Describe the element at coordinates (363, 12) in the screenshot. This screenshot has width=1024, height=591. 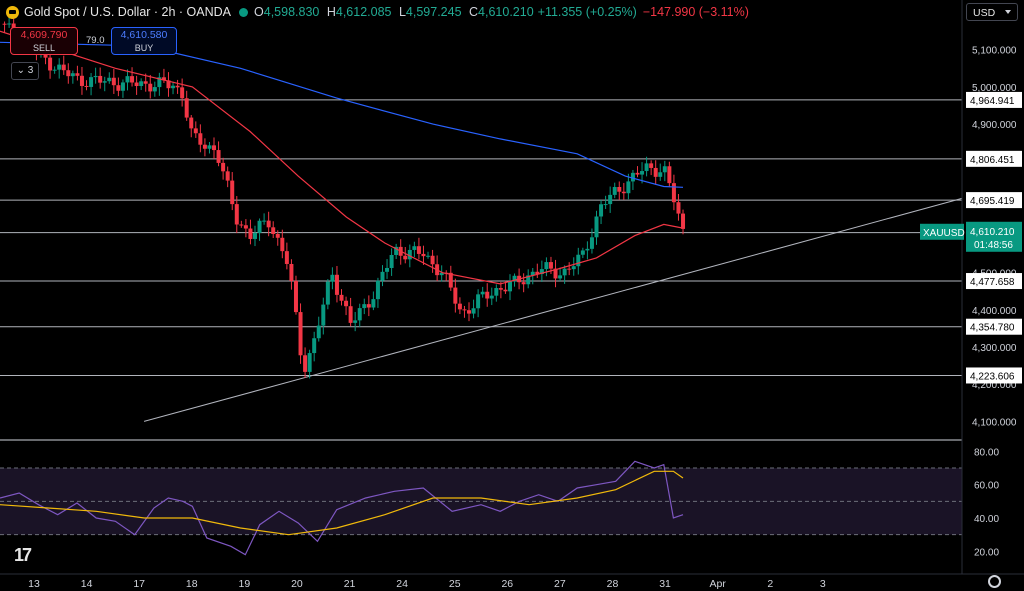
I see `high-value: 4,612.085` at that location.